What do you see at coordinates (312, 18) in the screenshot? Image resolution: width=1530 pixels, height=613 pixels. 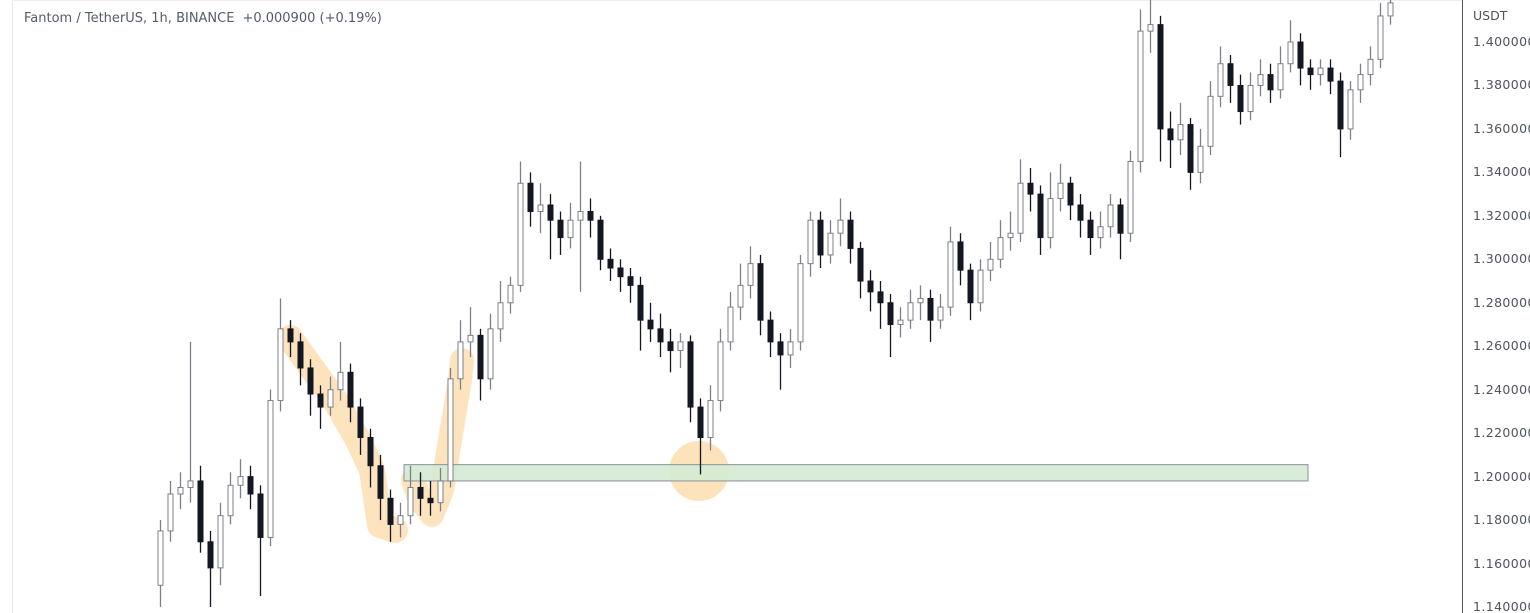 I see `price-change: +0.000900 (+0.19%)` at bounding box center [312, 18].